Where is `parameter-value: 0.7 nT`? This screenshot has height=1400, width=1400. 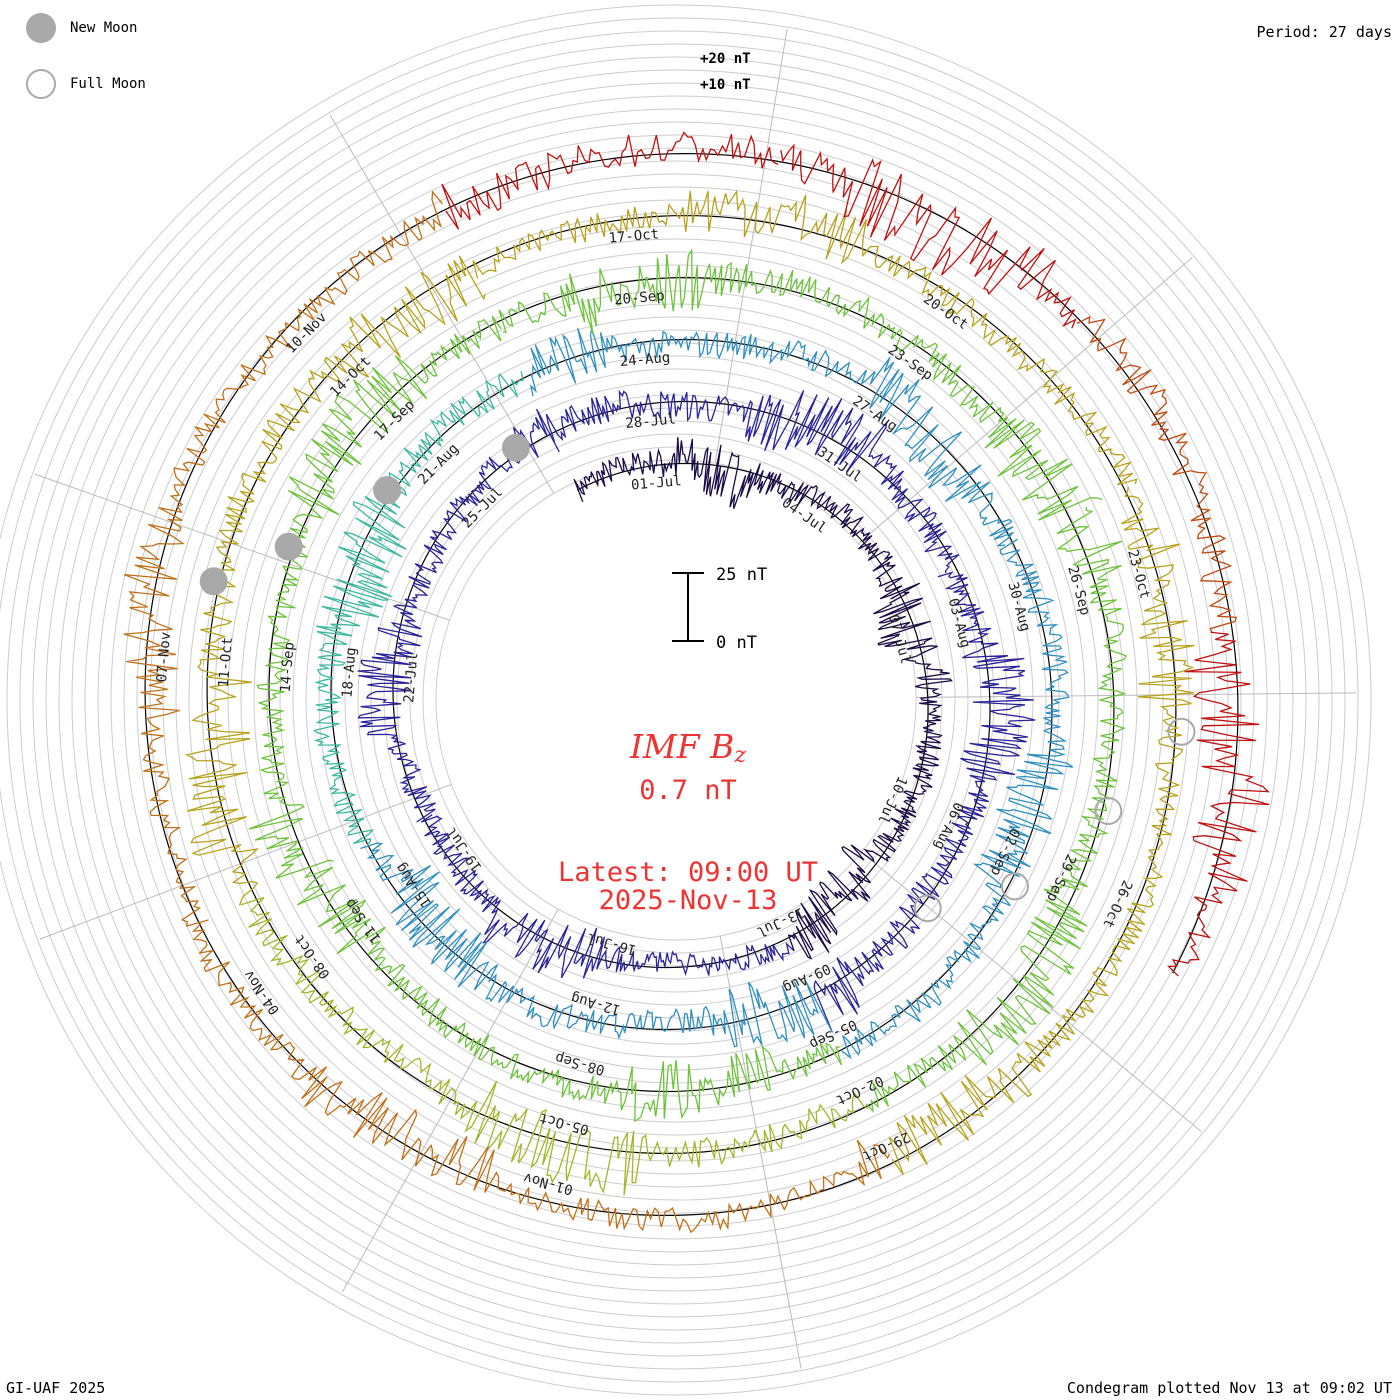
parameter-value: 0.7 nT is located at coordinates (688, 790).